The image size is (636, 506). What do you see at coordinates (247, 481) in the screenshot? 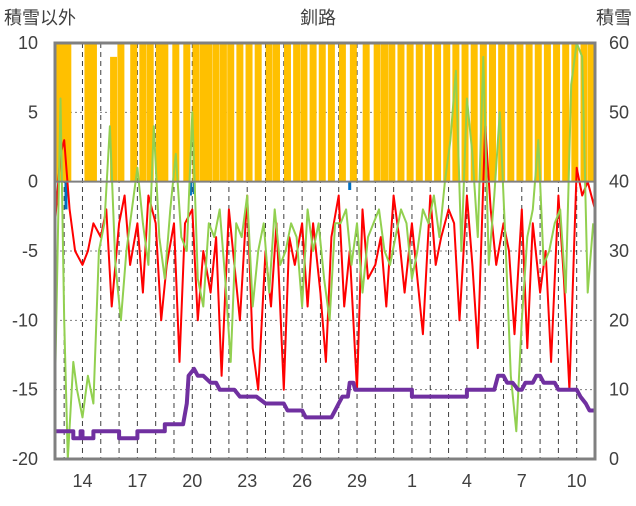
I see `x-tick-label: 23` at bounding box center [247, 481].